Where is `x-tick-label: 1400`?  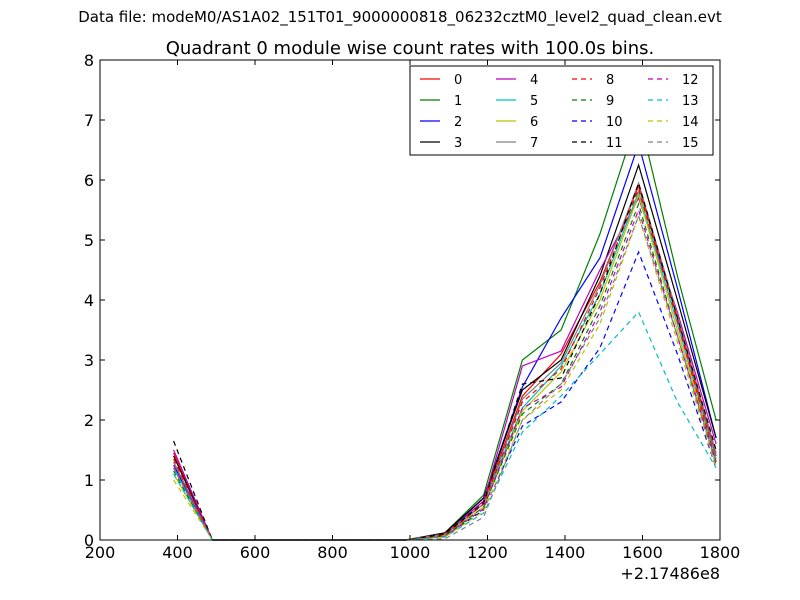
x-tick-label: 1400 is located at coordinates (565, 552).